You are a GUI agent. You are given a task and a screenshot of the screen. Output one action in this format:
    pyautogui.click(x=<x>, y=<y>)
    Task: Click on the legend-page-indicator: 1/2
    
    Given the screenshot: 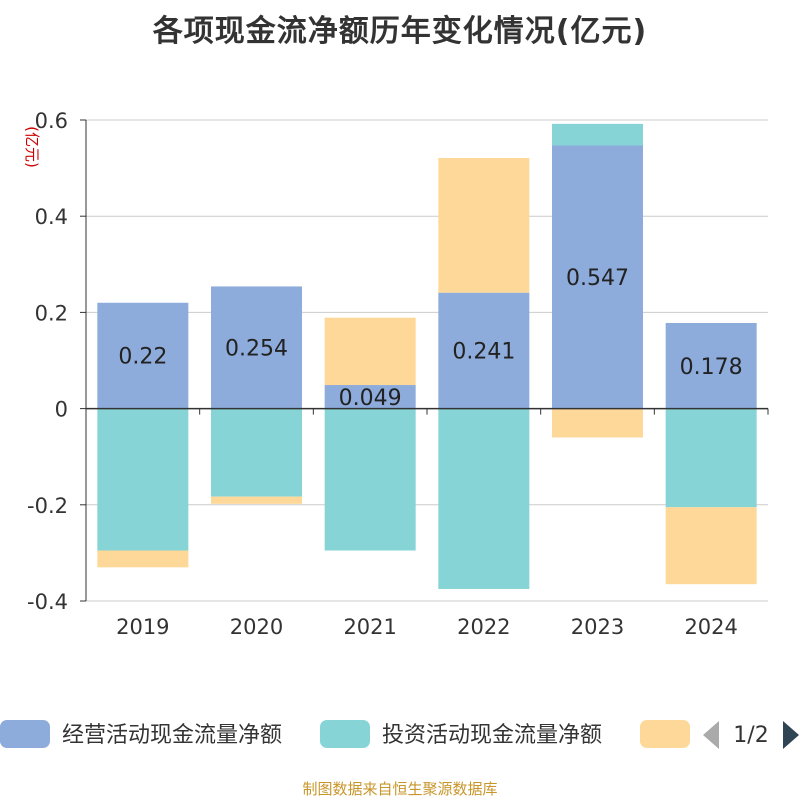 What is the action you would take?
    pyautogui.click(x=750, y=735)
    